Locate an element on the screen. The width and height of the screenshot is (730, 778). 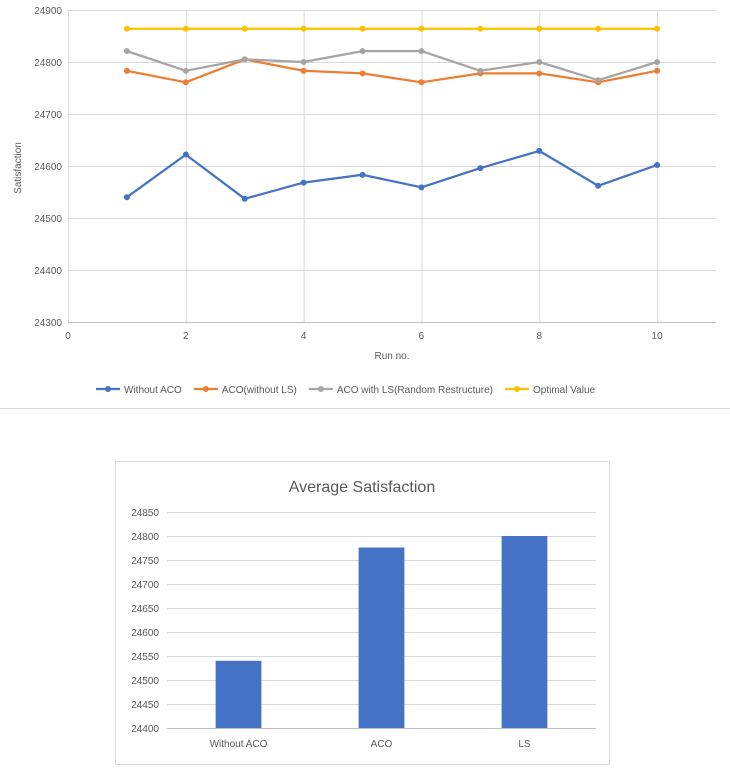
x-tick-label: 6 is located at coordinates (422, 336).